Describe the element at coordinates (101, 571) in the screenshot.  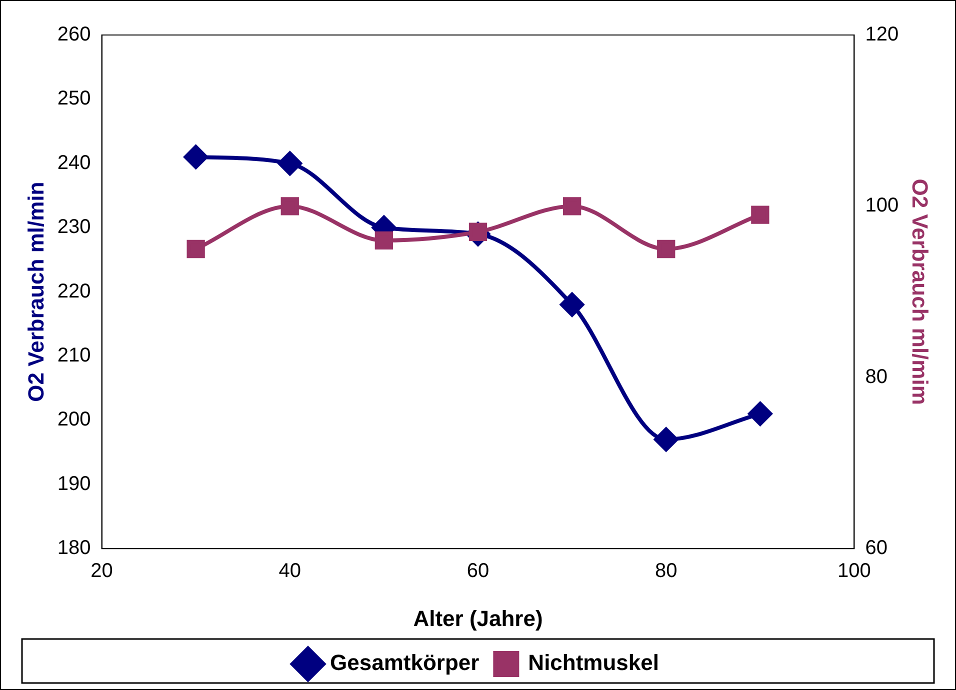
I see `x-tick-label: 20` at that location.